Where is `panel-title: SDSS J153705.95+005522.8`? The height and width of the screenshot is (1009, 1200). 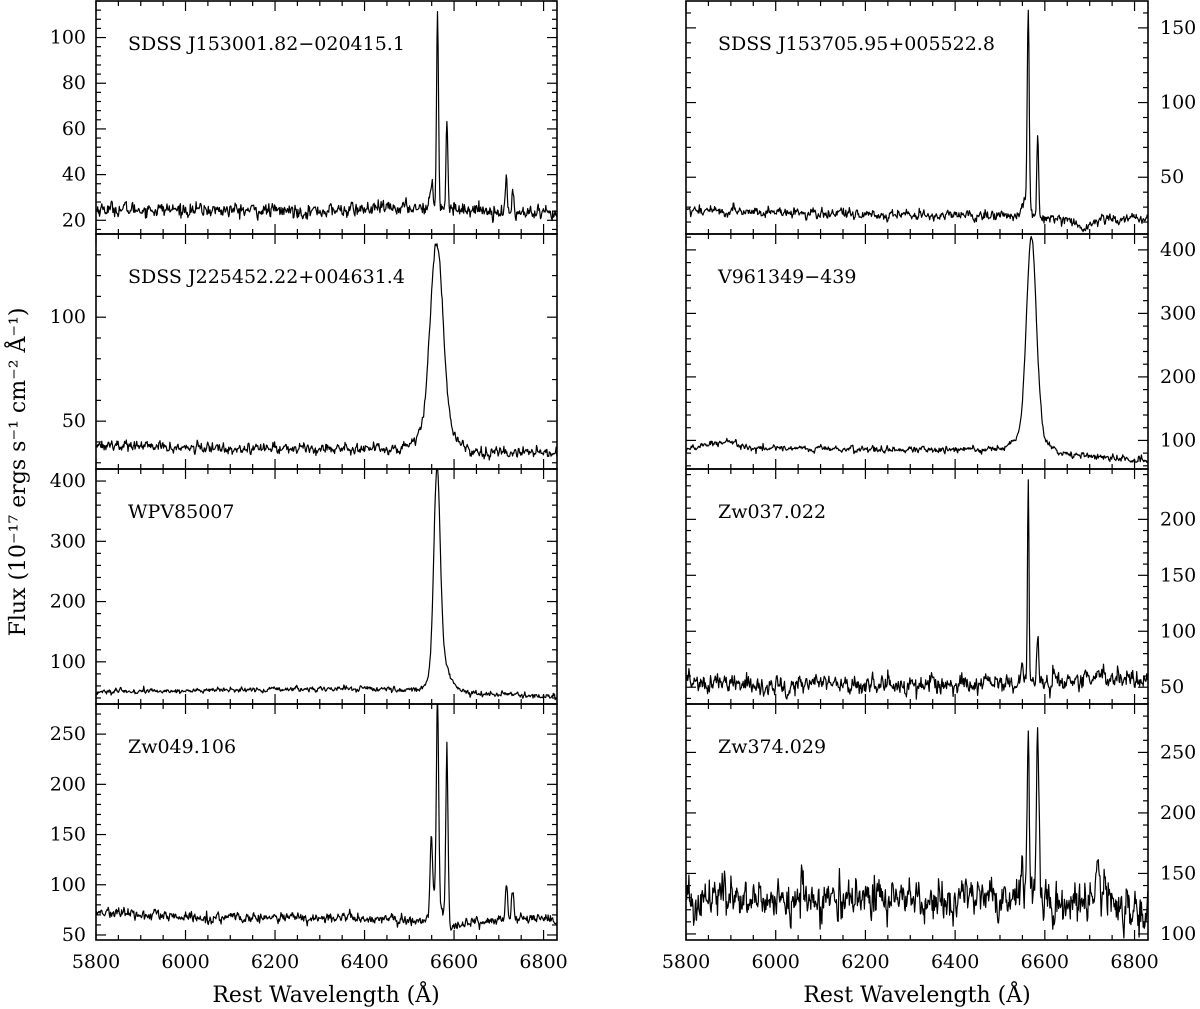
panel-title: SDSS J153705.95+005522.8 is located at coordinates (856, 44).